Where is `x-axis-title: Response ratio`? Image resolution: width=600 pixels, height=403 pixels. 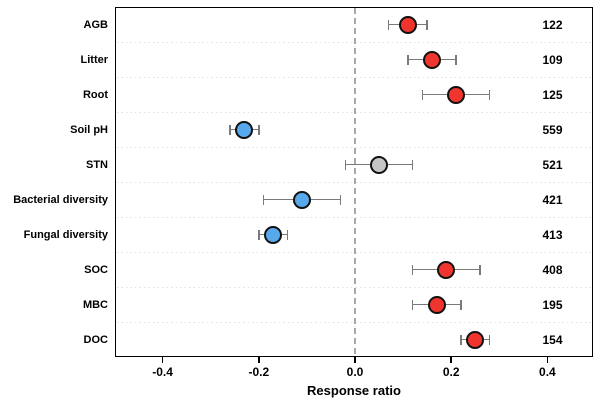 x-axis-title: Response ratio is located at coordinates (354, 390).